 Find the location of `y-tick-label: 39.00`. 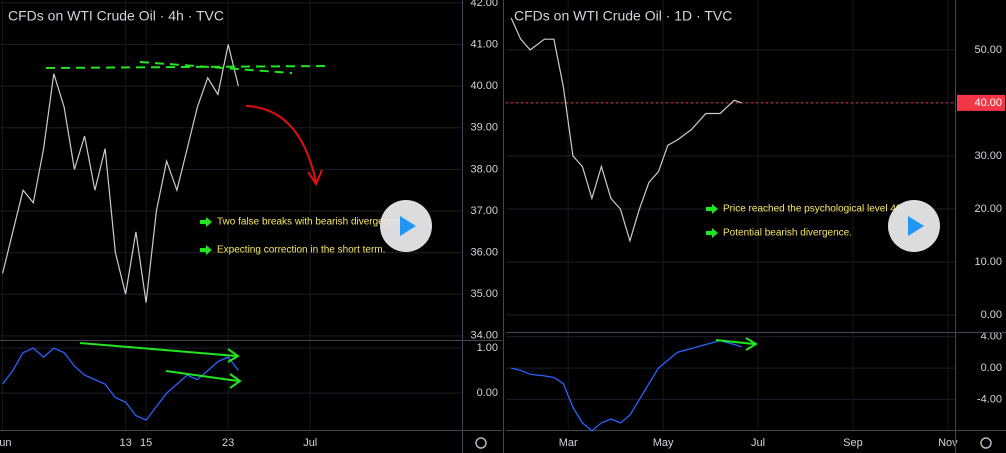

y-tick-label: 39.00 is located at coordinates (484, 128).